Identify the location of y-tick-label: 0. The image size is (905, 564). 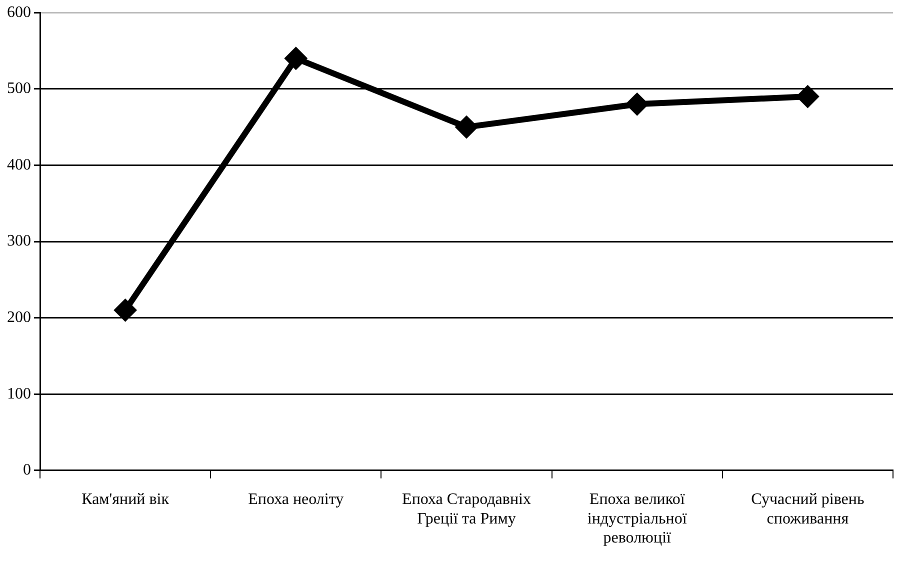
(27, 470).